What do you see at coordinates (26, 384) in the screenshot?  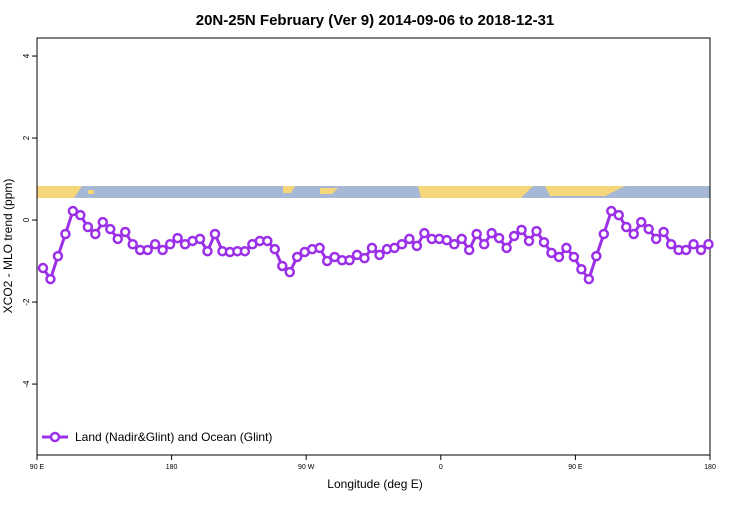 I see `y-tick-label: -4` at bounding box center [26, 384].